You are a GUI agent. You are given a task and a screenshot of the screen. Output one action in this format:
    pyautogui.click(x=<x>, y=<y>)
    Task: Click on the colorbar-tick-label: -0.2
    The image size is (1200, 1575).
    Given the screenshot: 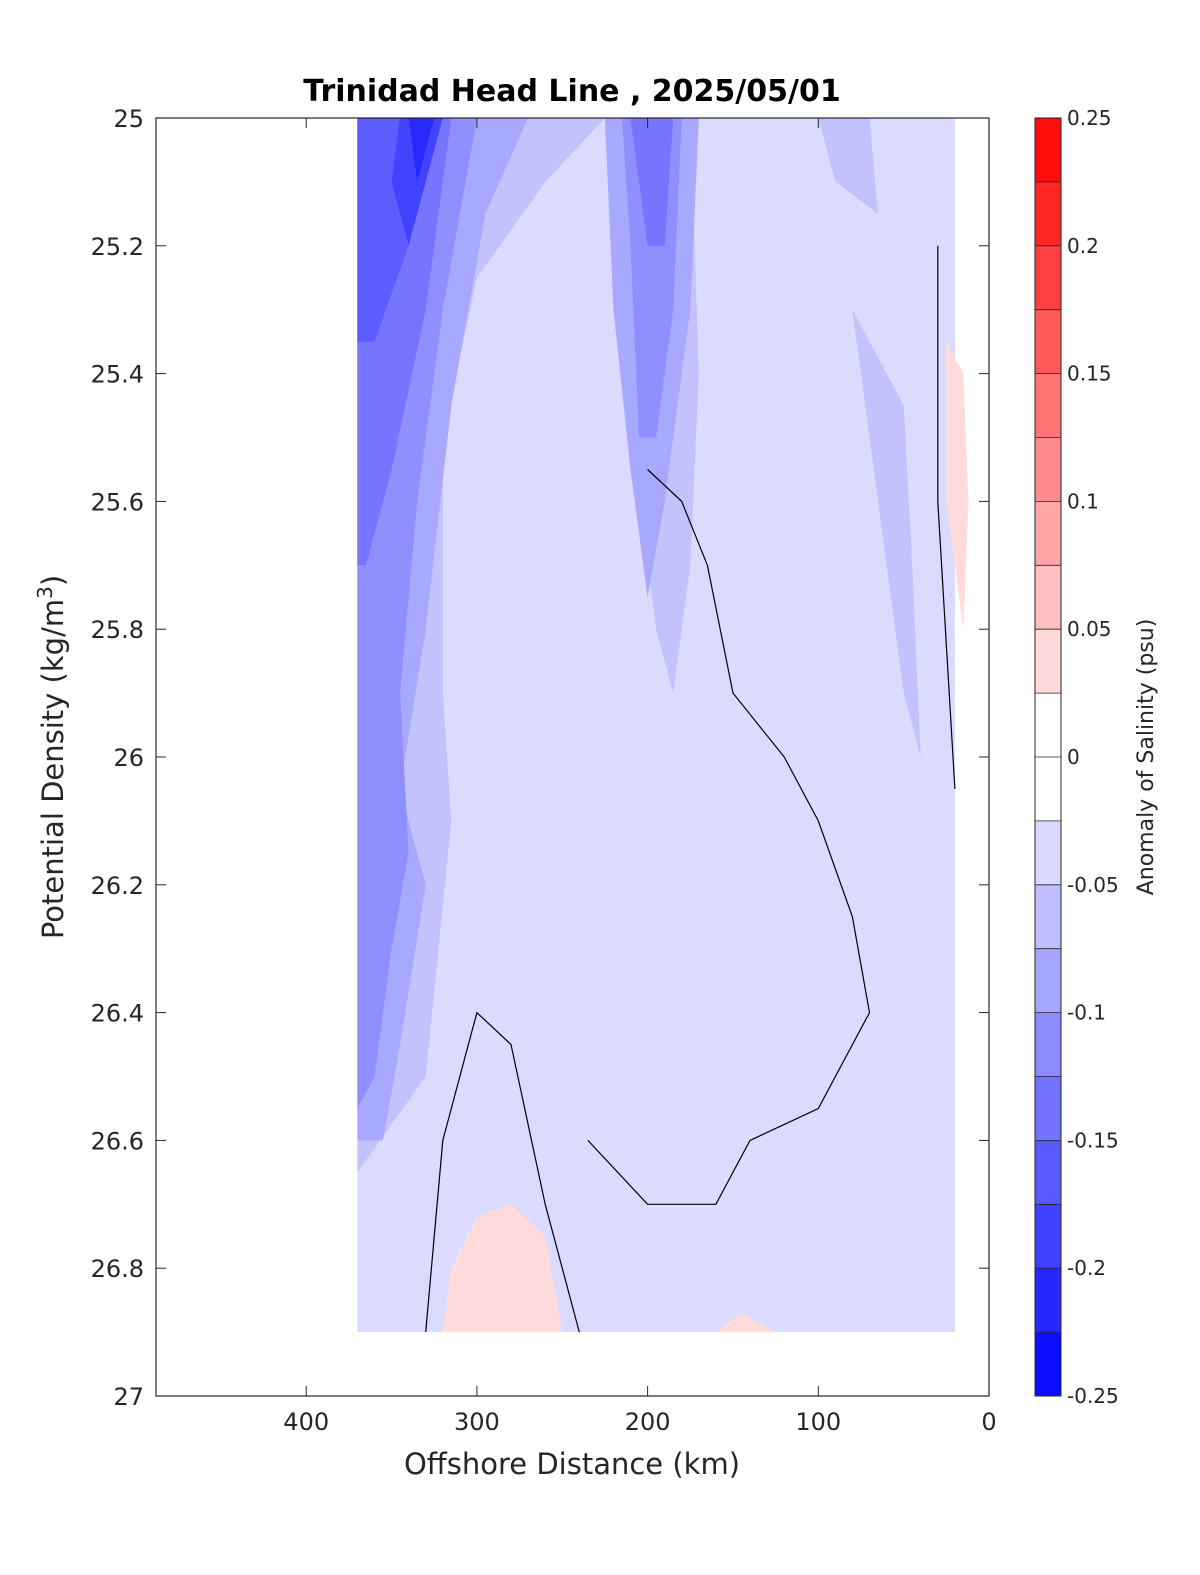 What is the action you would take?
    pyautogui.click(x=1086, y=1268)
    